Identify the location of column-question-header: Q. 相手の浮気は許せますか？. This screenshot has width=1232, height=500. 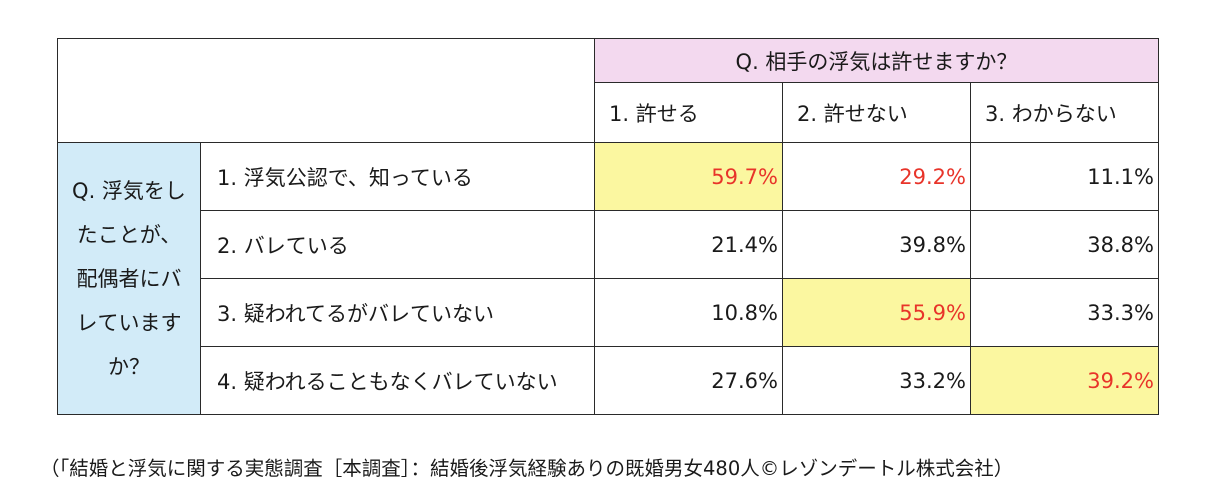
(876, 60).